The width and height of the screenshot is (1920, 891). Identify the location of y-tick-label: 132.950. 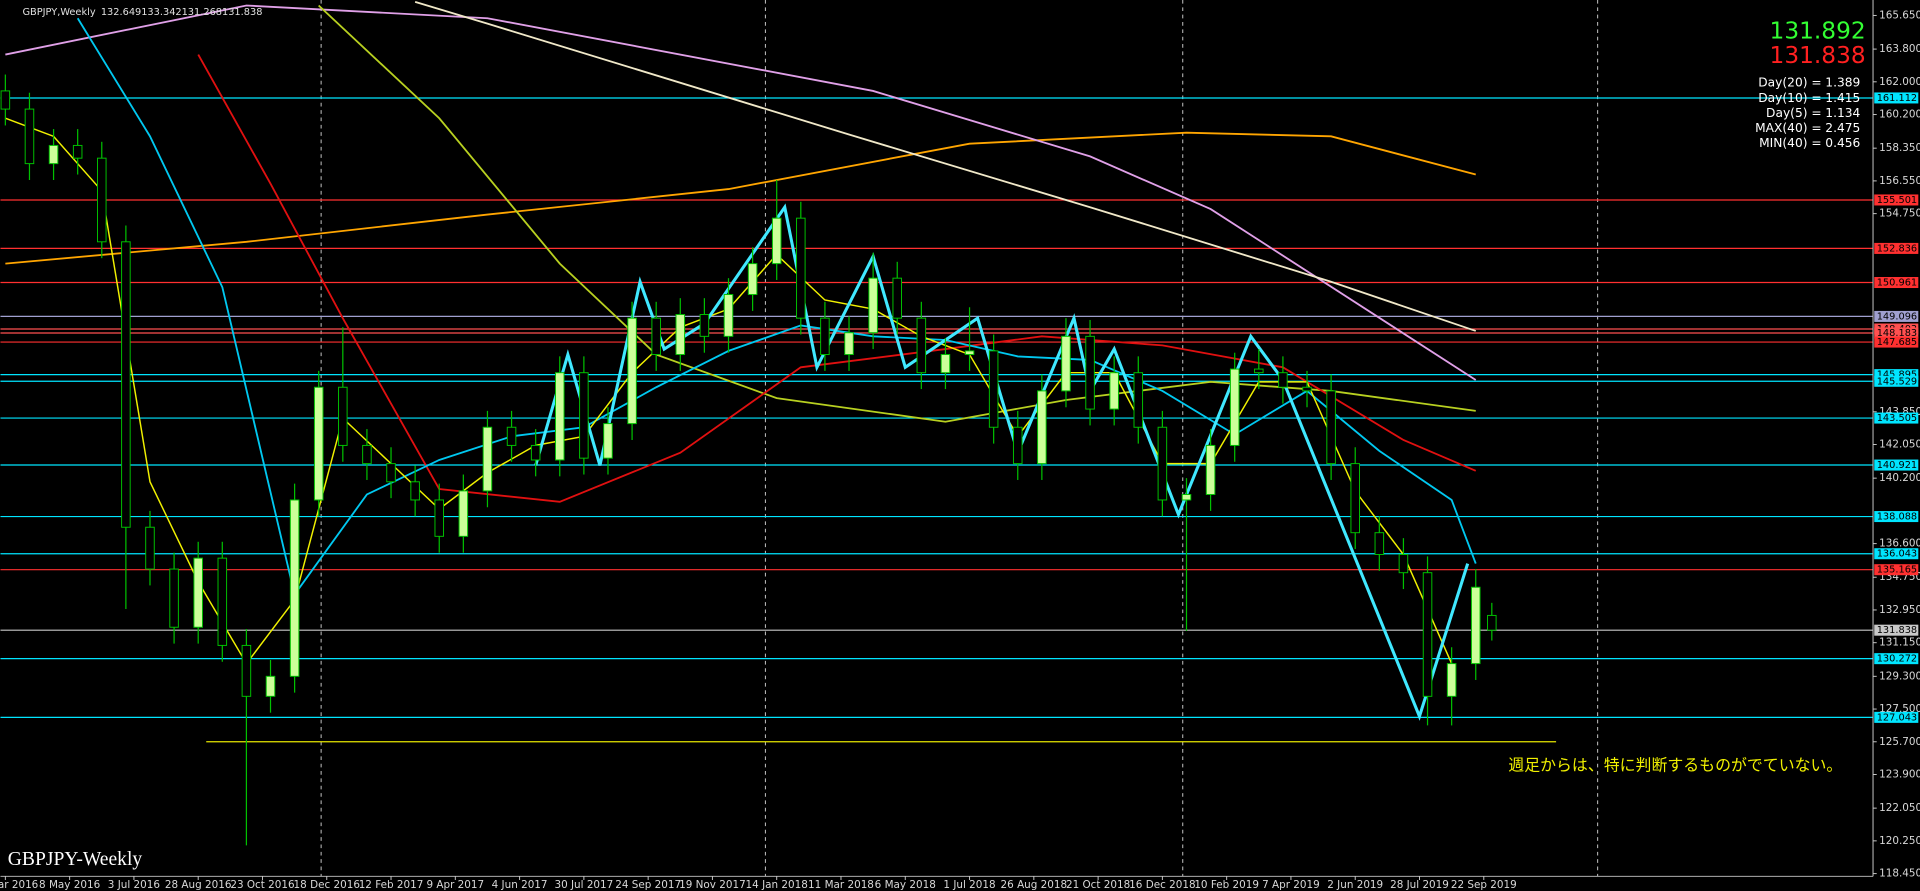
(1899, 610).